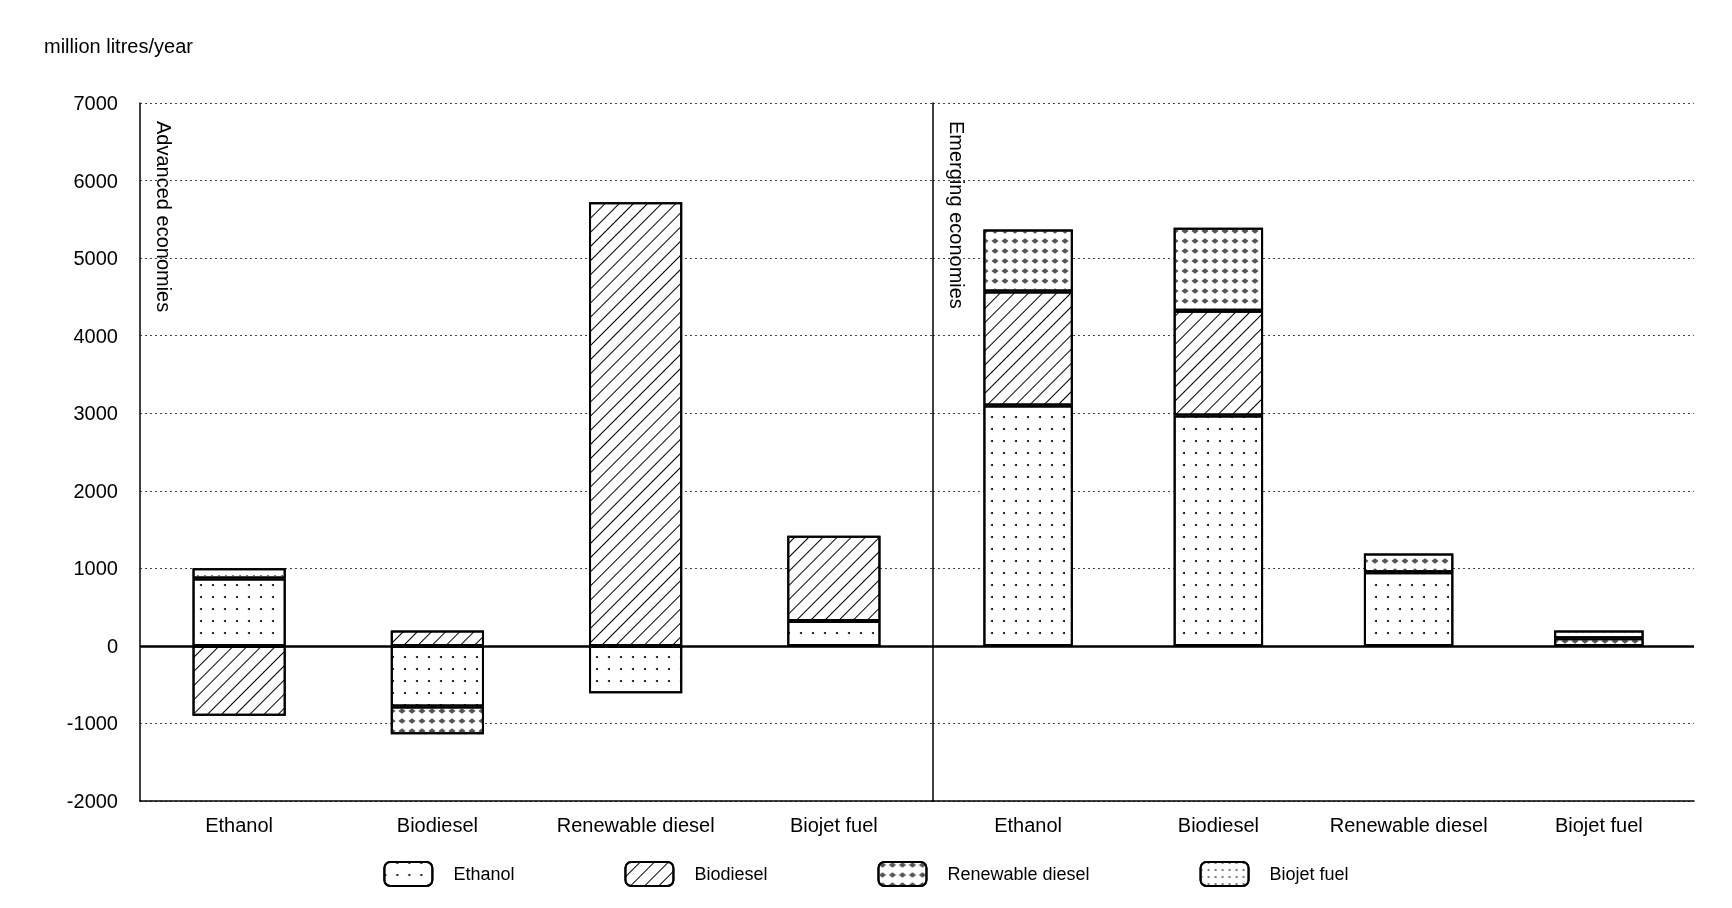 The width and height of the screenshot is (1732, 908). What do you see at coordinates (484, 874) in the screenshot?
I see `legend-label: Ethanol` at bounding box center [484, 874].